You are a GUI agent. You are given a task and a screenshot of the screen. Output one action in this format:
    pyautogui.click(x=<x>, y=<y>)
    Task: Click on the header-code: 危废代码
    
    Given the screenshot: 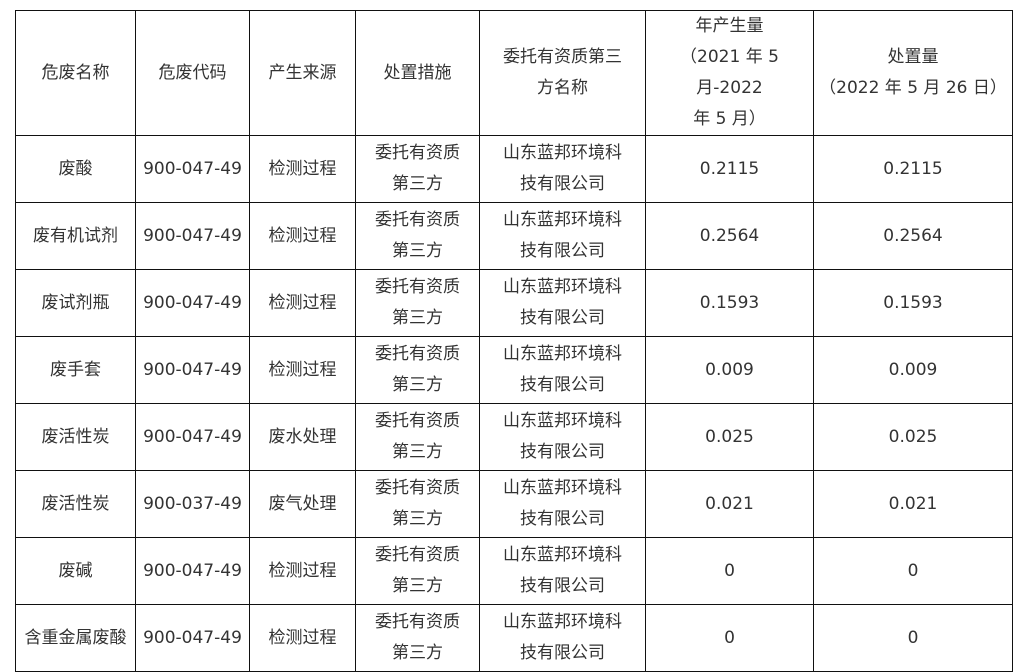 What is the action you would take?
    pyautogui.click(x=192, y=73)
    